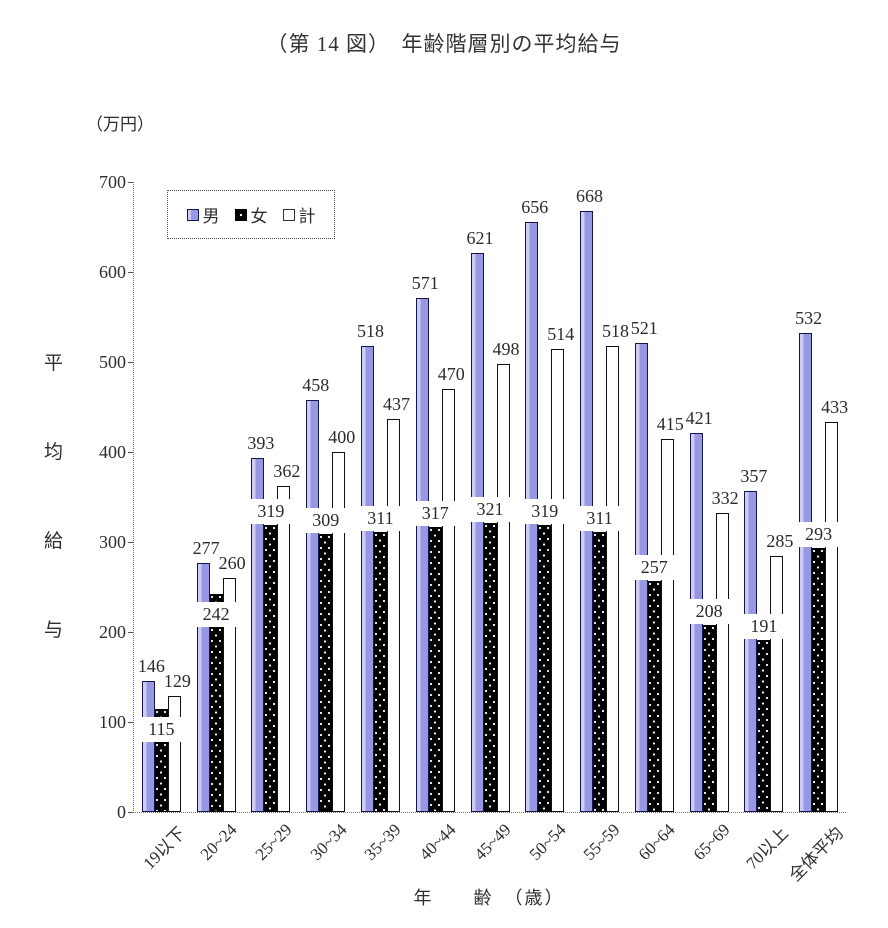 The image size is (888, 928). Describe the element at coordinates (54, 452) in the screenshot. I see `y-axis-title-char: 均` at that location.